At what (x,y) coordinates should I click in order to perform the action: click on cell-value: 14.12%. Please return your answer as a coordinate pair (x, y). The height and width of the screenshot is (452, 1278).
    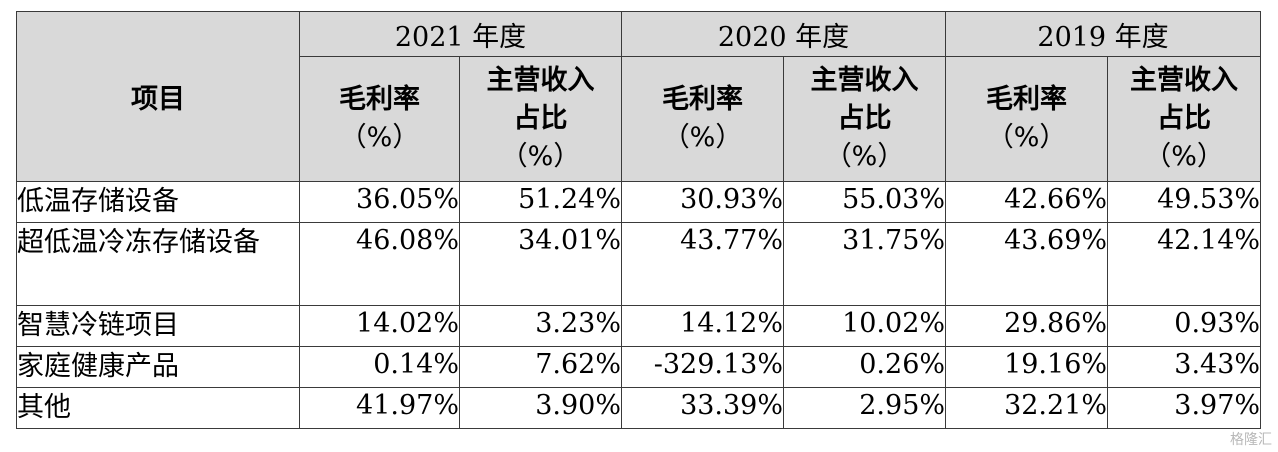
    Looking at the image, I should click on (703, 326).